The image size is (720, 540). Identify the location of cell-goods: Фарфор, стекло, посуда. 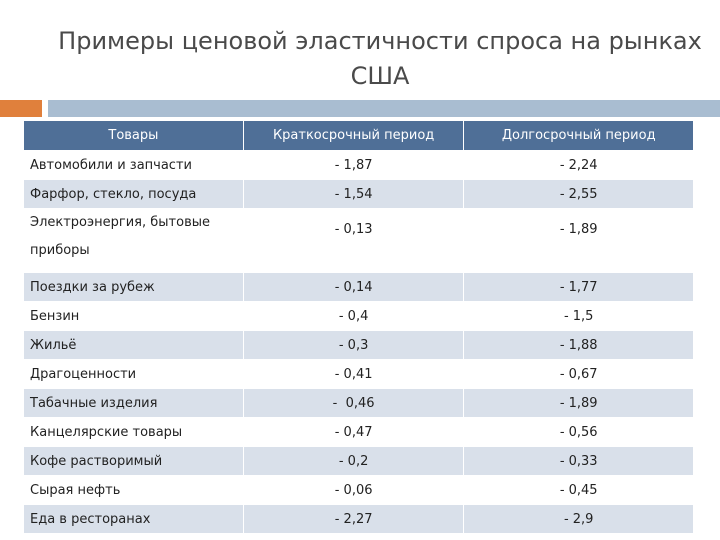
(134, 194).